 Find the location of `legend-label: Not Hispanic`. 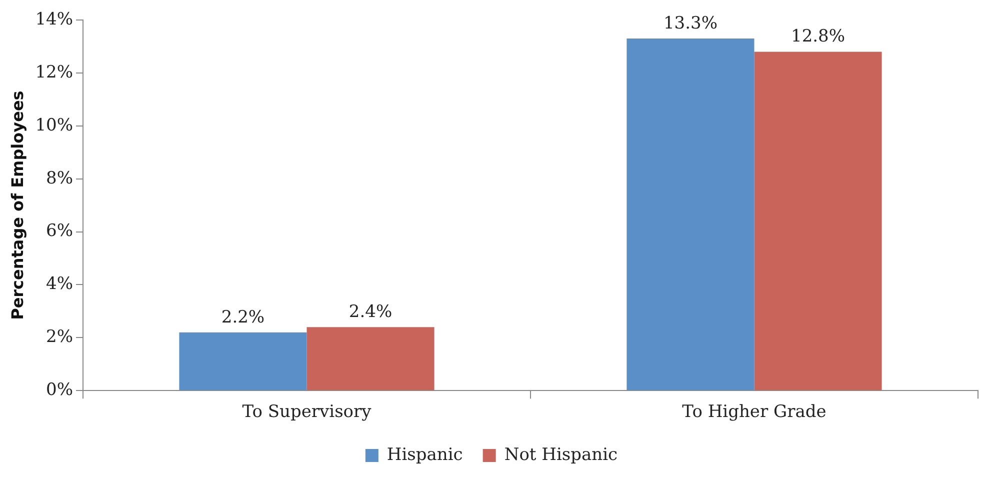

legend-label: Not Hispanic is located at coordinates (561, 454).